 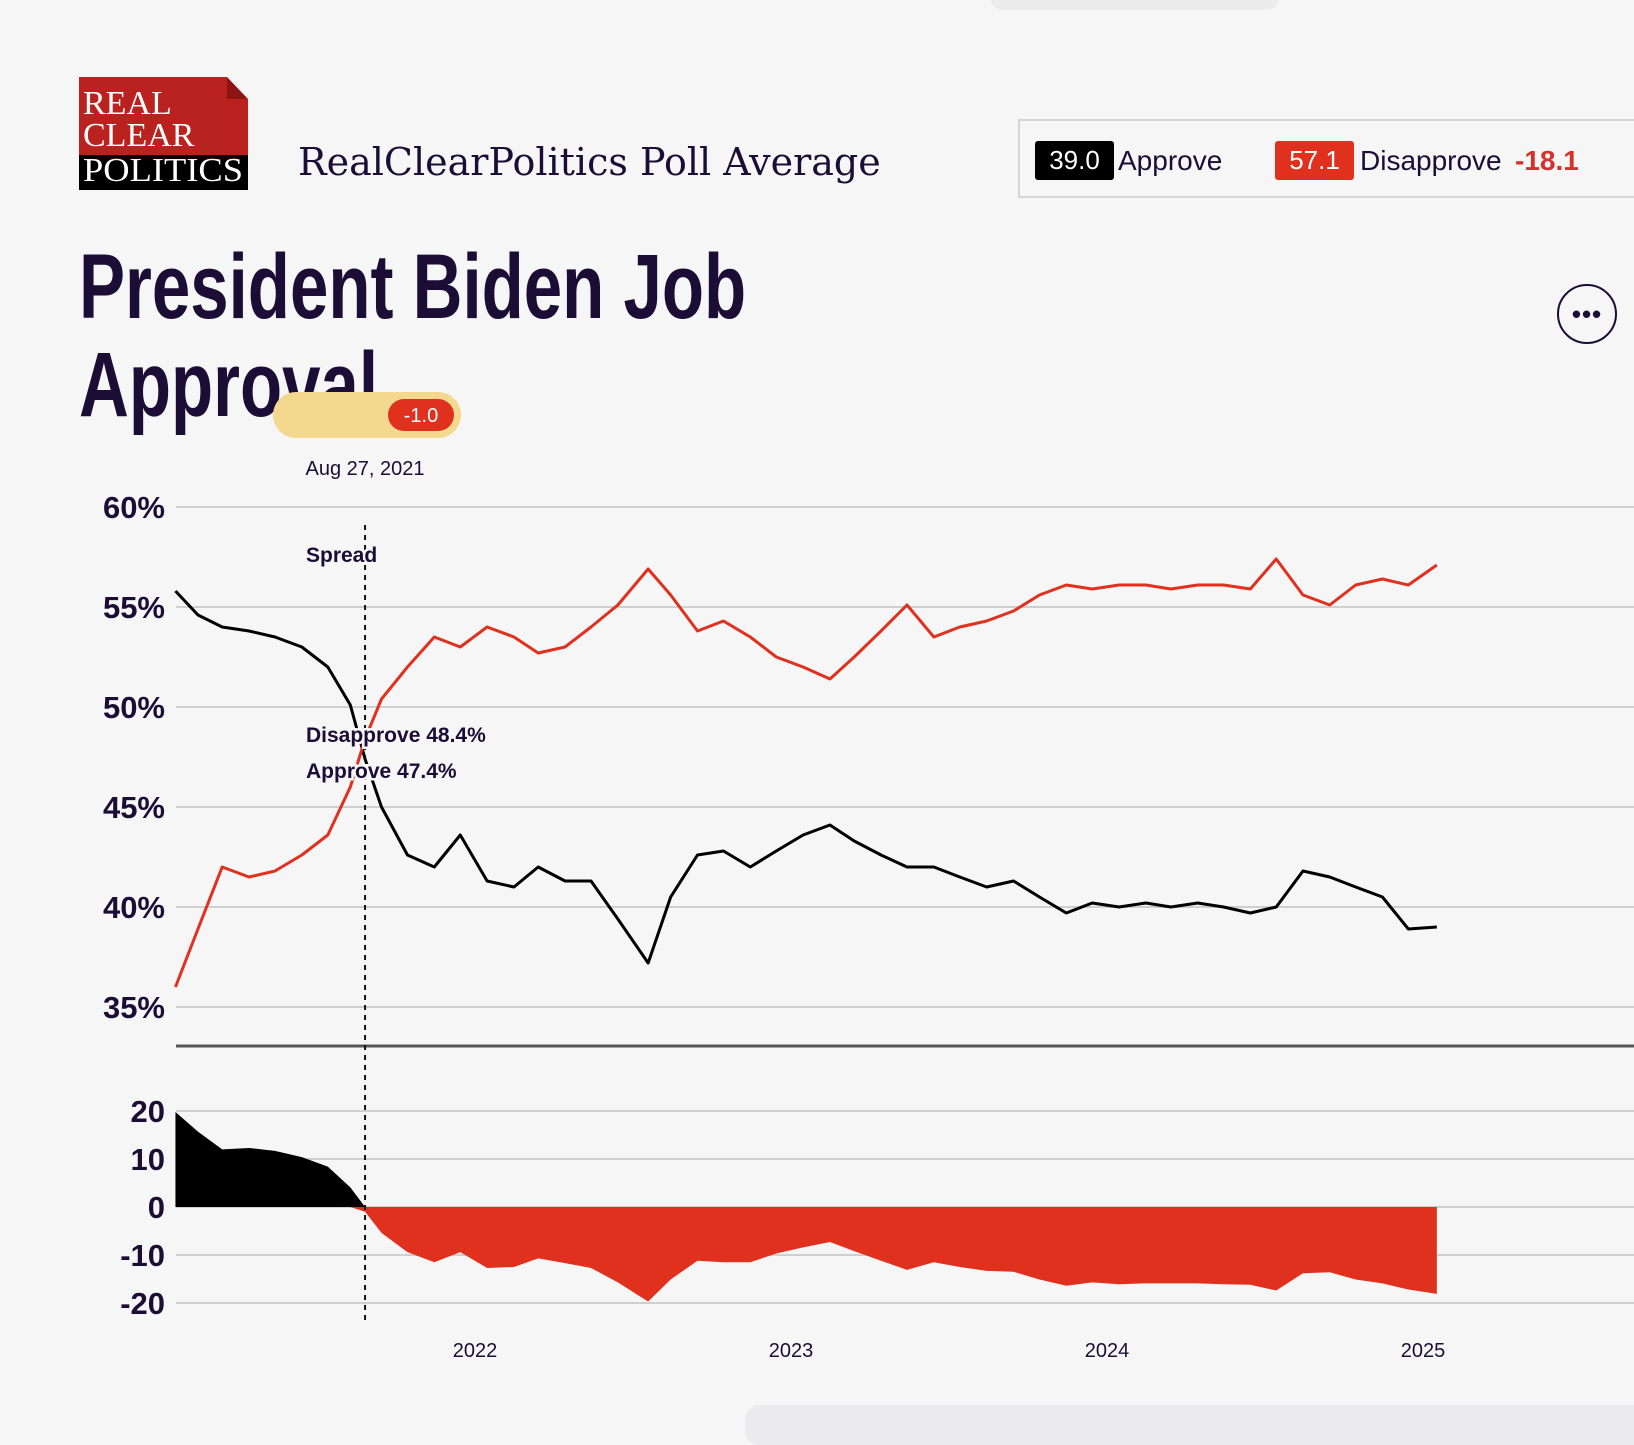 What do you see at coordinates (1074, 160) in the screenshot?
I see `approve-value-badge: 39.0` at bounding box center [1074, 160].